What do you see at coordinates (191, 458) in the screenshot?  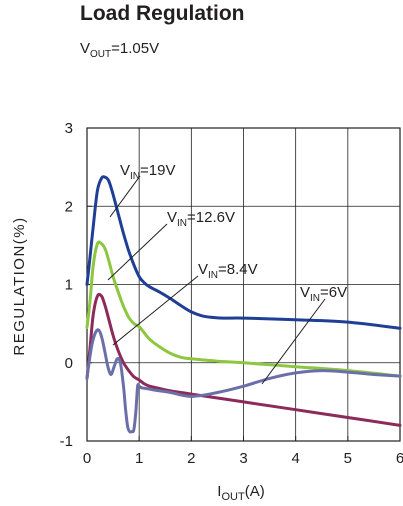 I see `x-tick-label: 2` at bounding box center [191, 458].